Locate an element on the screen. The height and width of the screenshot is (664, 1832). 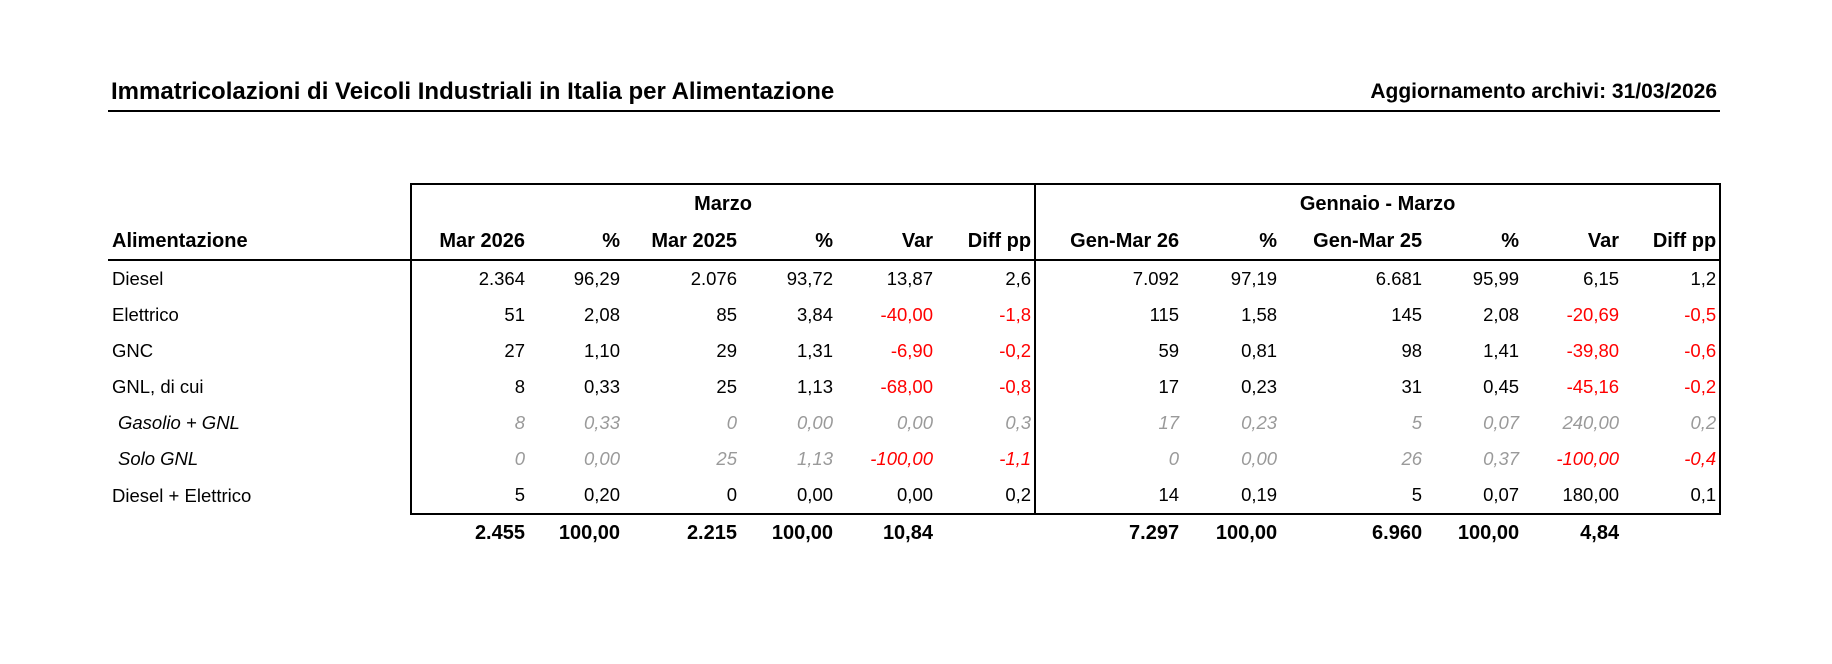
table-cell: -68,00 is located at coordinates (906, 386).